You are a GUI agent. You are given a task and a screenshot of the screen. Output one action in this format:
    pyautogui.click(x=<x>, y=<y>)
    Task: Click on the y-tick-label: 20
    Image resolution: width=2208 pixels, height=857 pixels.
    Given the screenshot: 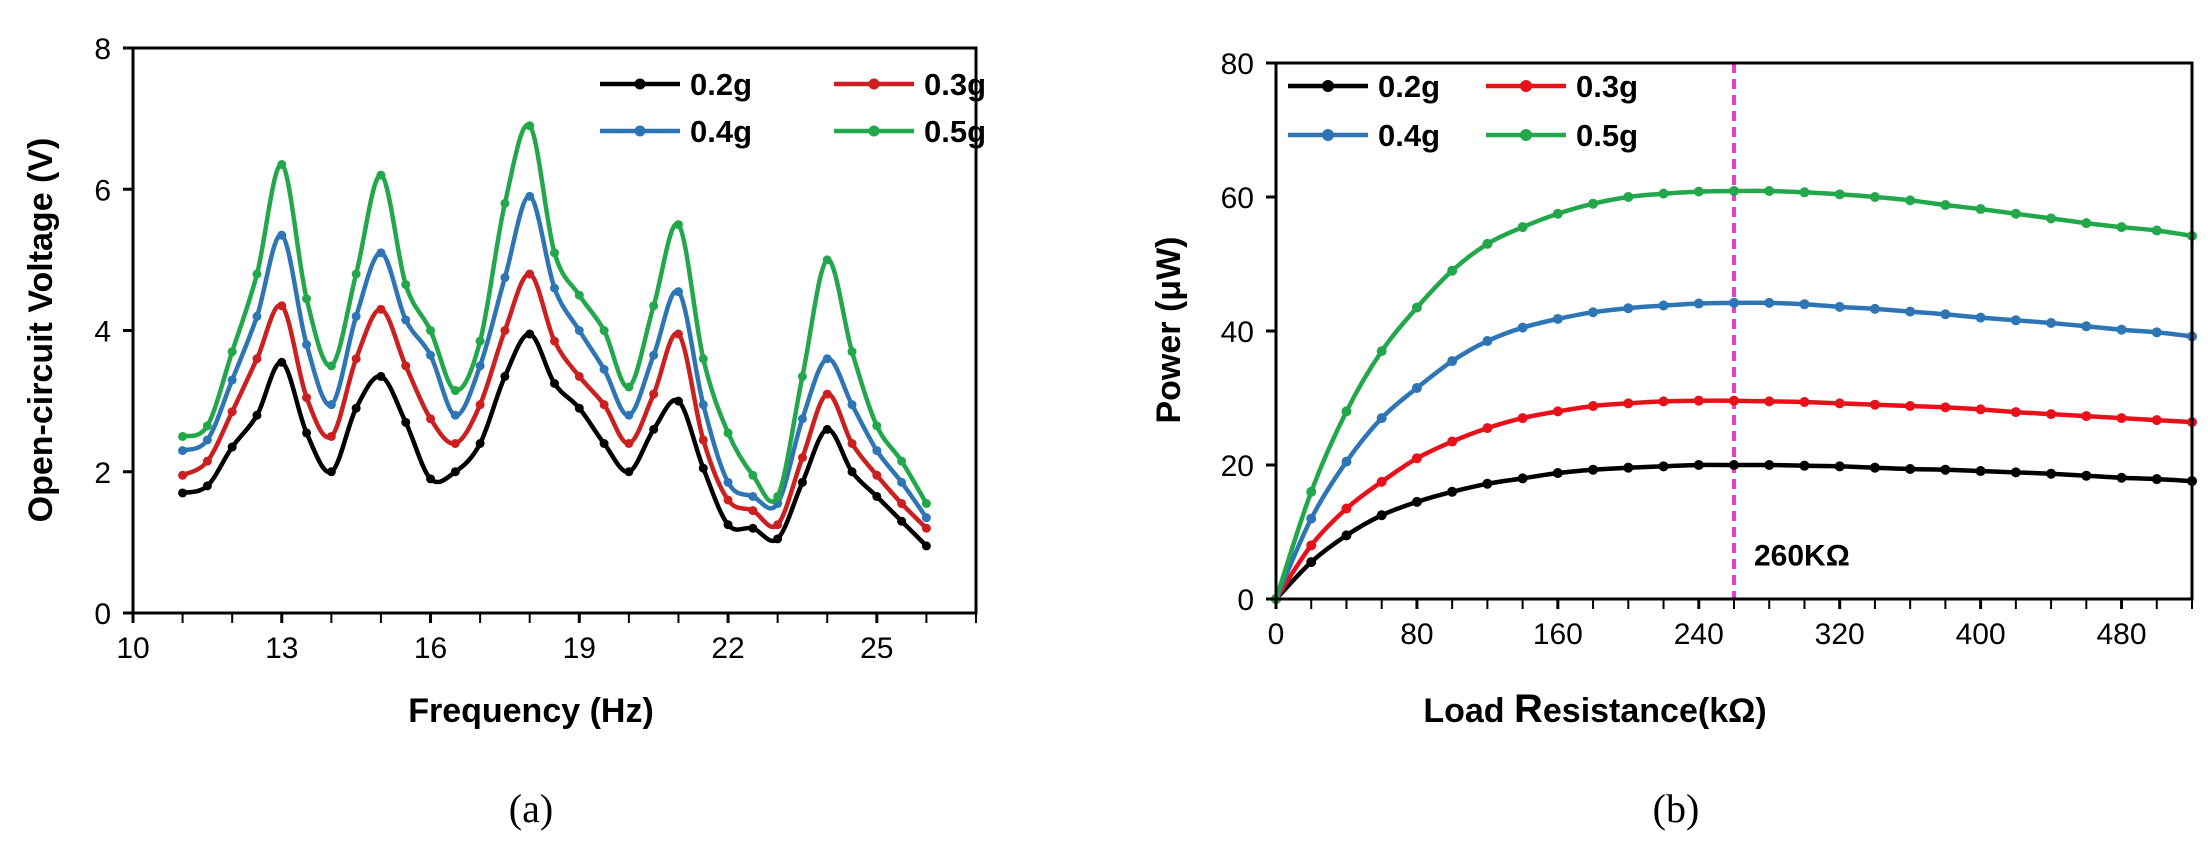 What is the action you would take?
    pyautogui.click(x=1237, y=466)
    